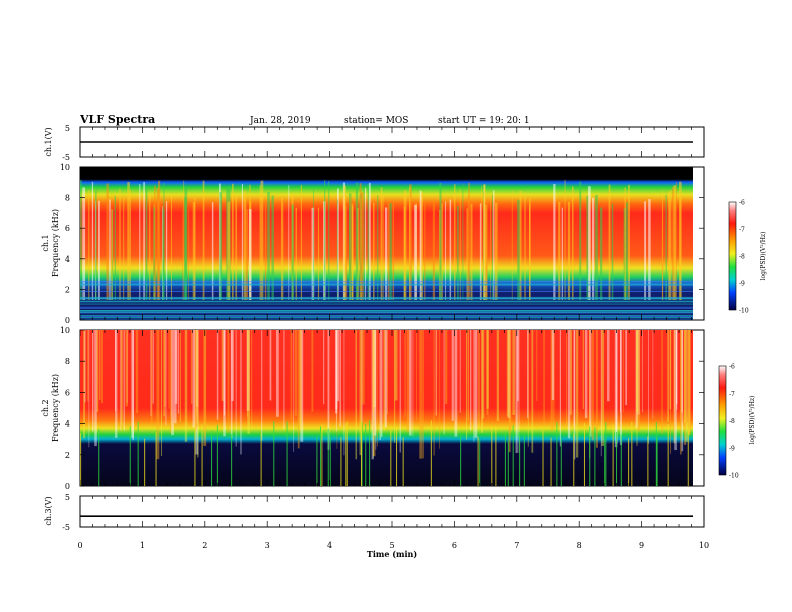  I want to click on ch2-spectrogram-ylabel-channel: ch.2, so click(45, 407).